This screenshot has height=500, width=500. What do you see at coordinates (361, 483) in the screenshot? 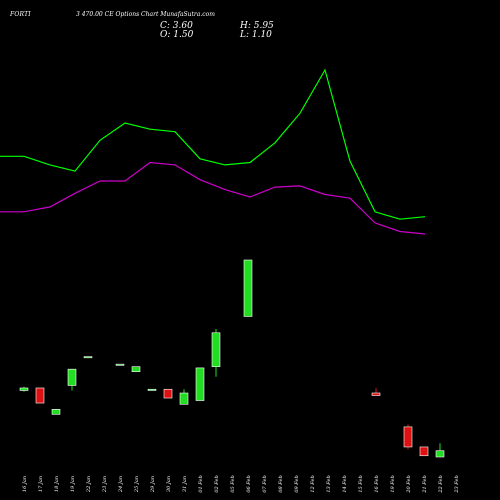
I see `date-tick-label: 15 Feb` at bounding box center [361, 483].